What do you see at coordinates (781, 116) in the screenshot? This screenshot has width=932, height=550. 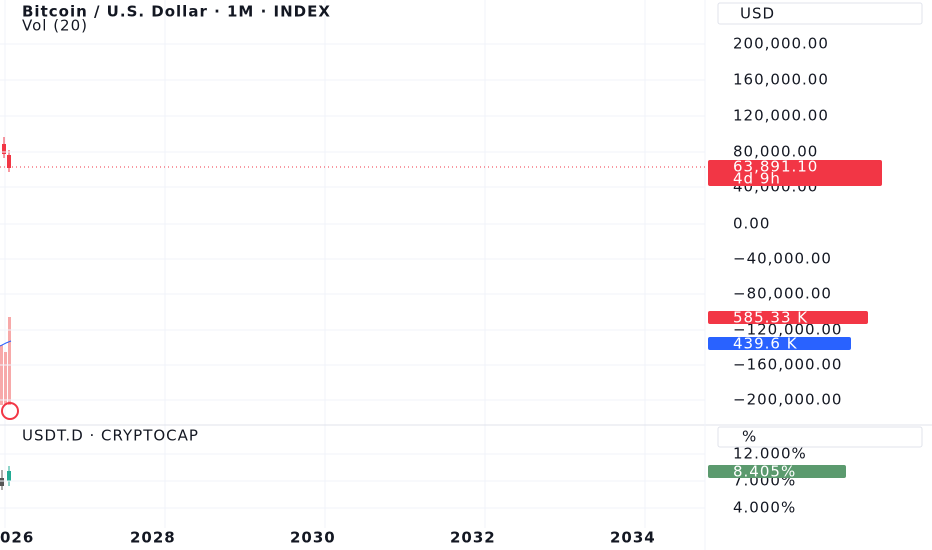 I see `price-tick-label: 120,000.00` at bounding box center [781, 116].